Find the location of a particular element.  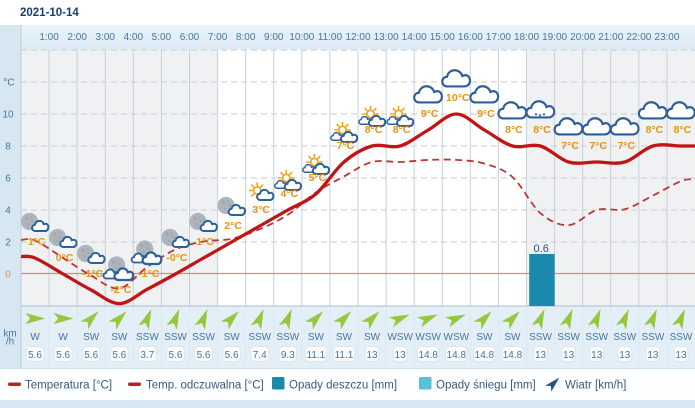

svg-text: 4°C is located at coordinates (289, 194).